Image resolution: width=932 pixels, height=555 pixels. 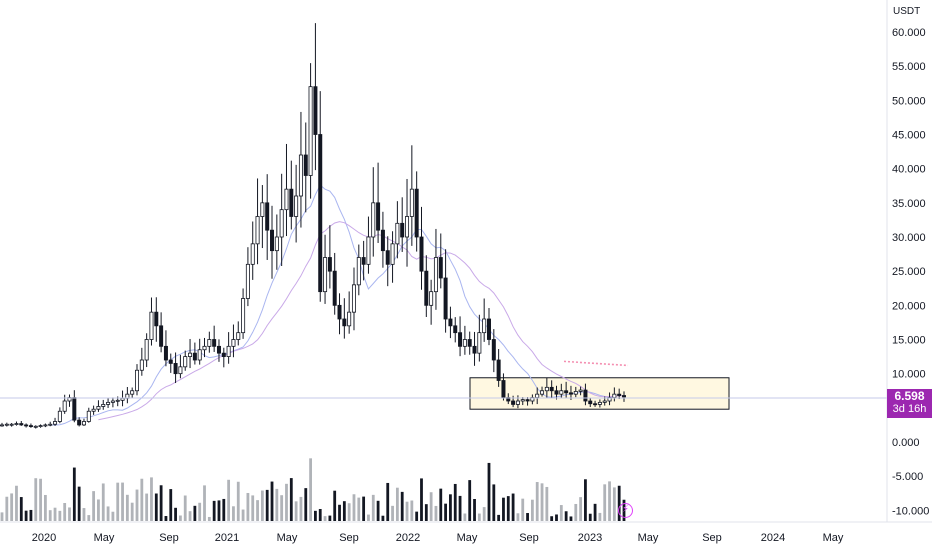 What do you see at coordinates (909, 101) in the screenshot?
I see `y-tick-label: 50.000` at bounding box center [909, 101].